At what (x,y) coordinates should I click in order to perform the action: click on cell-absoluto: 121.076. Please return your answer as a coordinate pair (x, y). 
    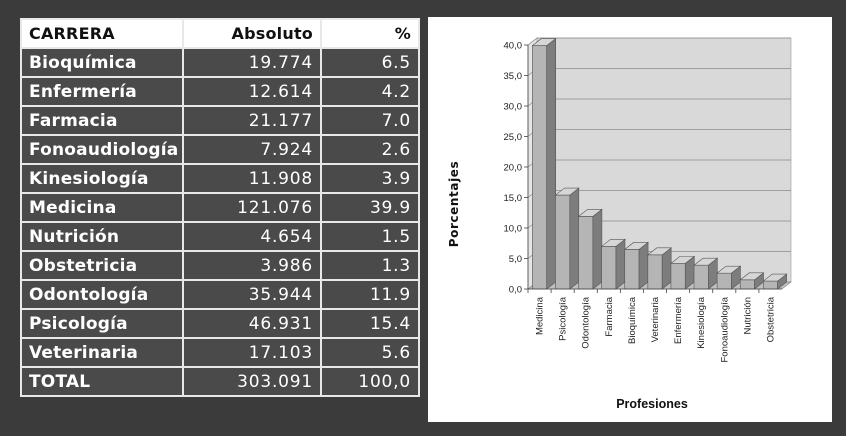
    Looking at the image, I should click on (252, 207).